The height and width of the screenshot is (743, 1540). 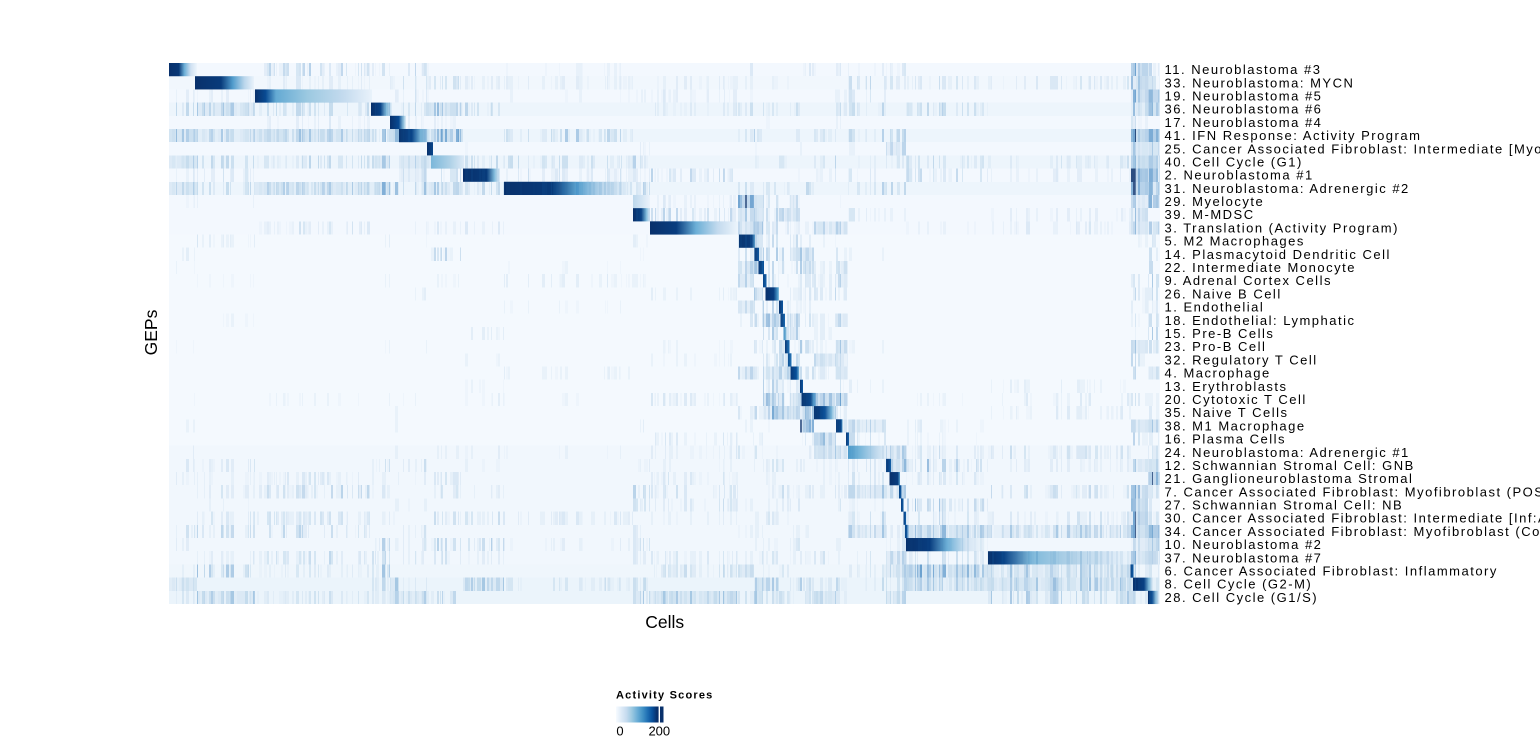 I want to click on svg-text:21. Ganglioneuroblastoma Strom: 21. Ganglioneuroblastoma Stromal, so click(x=1289, y=478).